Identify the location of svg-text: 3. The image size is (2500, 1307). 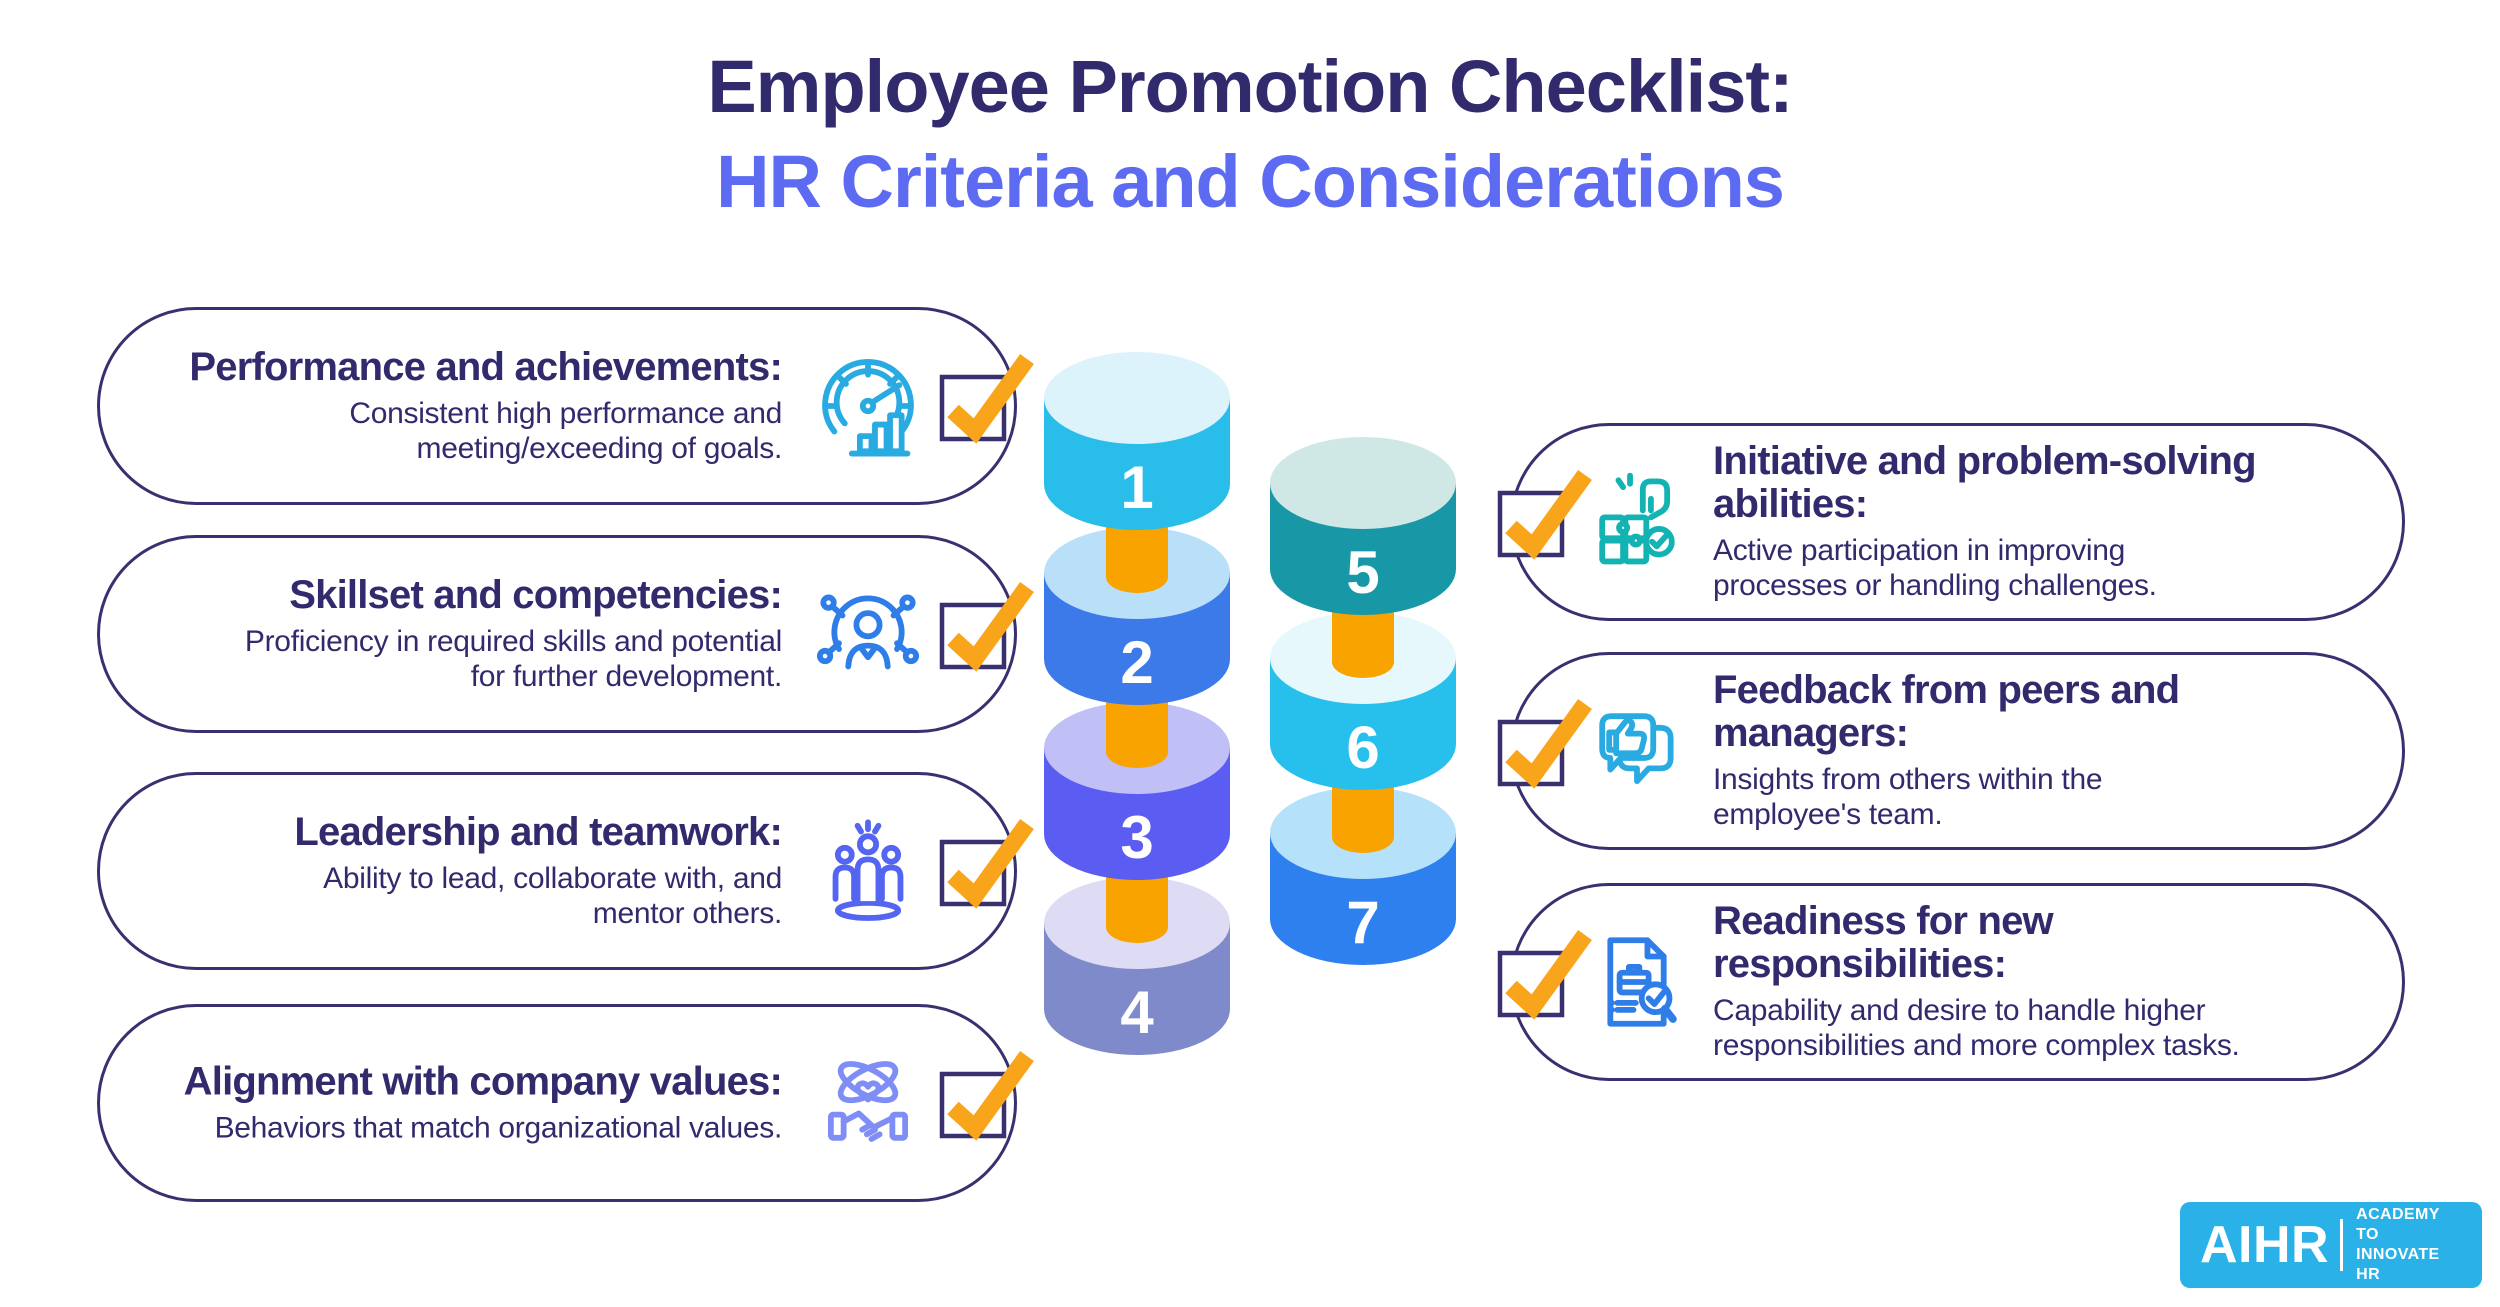
(1136, 837).